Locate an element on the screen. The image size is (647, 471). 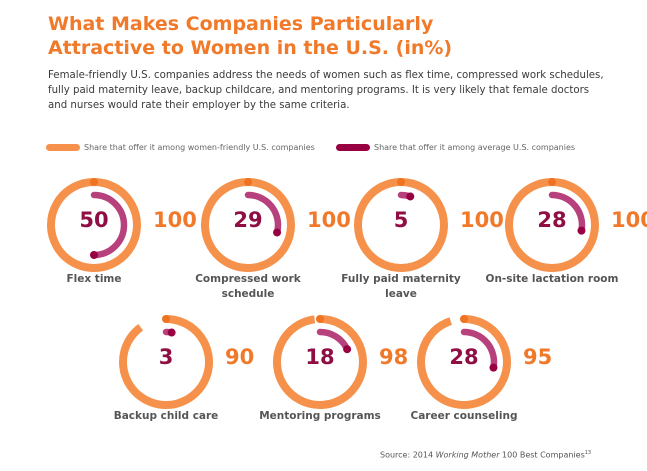
ring-chart-mentoring-programs: 18 98 is located at coordinates (336, 362).